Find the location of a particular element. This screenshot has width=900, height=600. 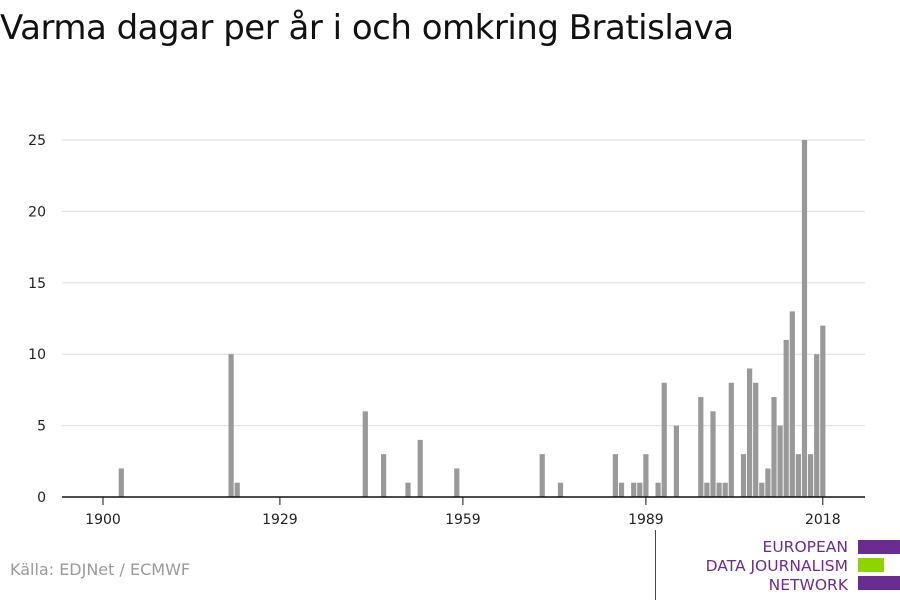

bar-1984 is located at coordinates (615, 475).